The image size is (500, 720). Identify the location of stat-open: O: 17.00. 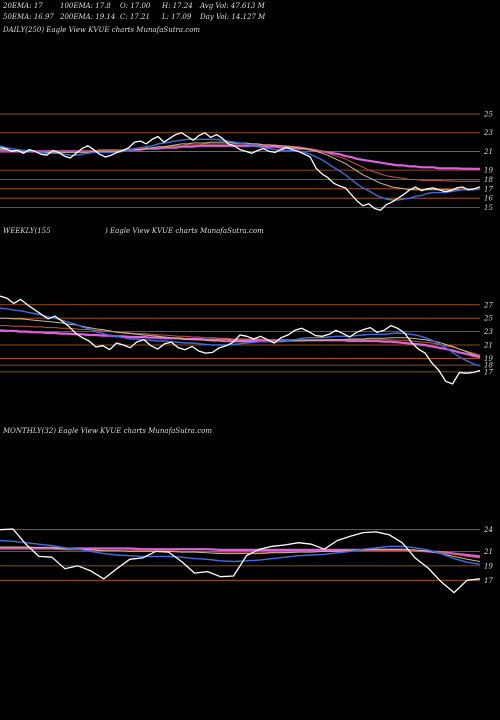
(135, 6).